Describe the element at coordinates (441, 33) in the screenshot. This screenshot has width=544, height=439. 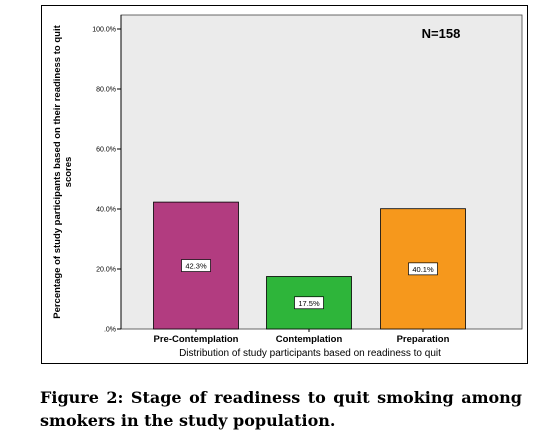
I see `annotation-n: N=158` at that location.